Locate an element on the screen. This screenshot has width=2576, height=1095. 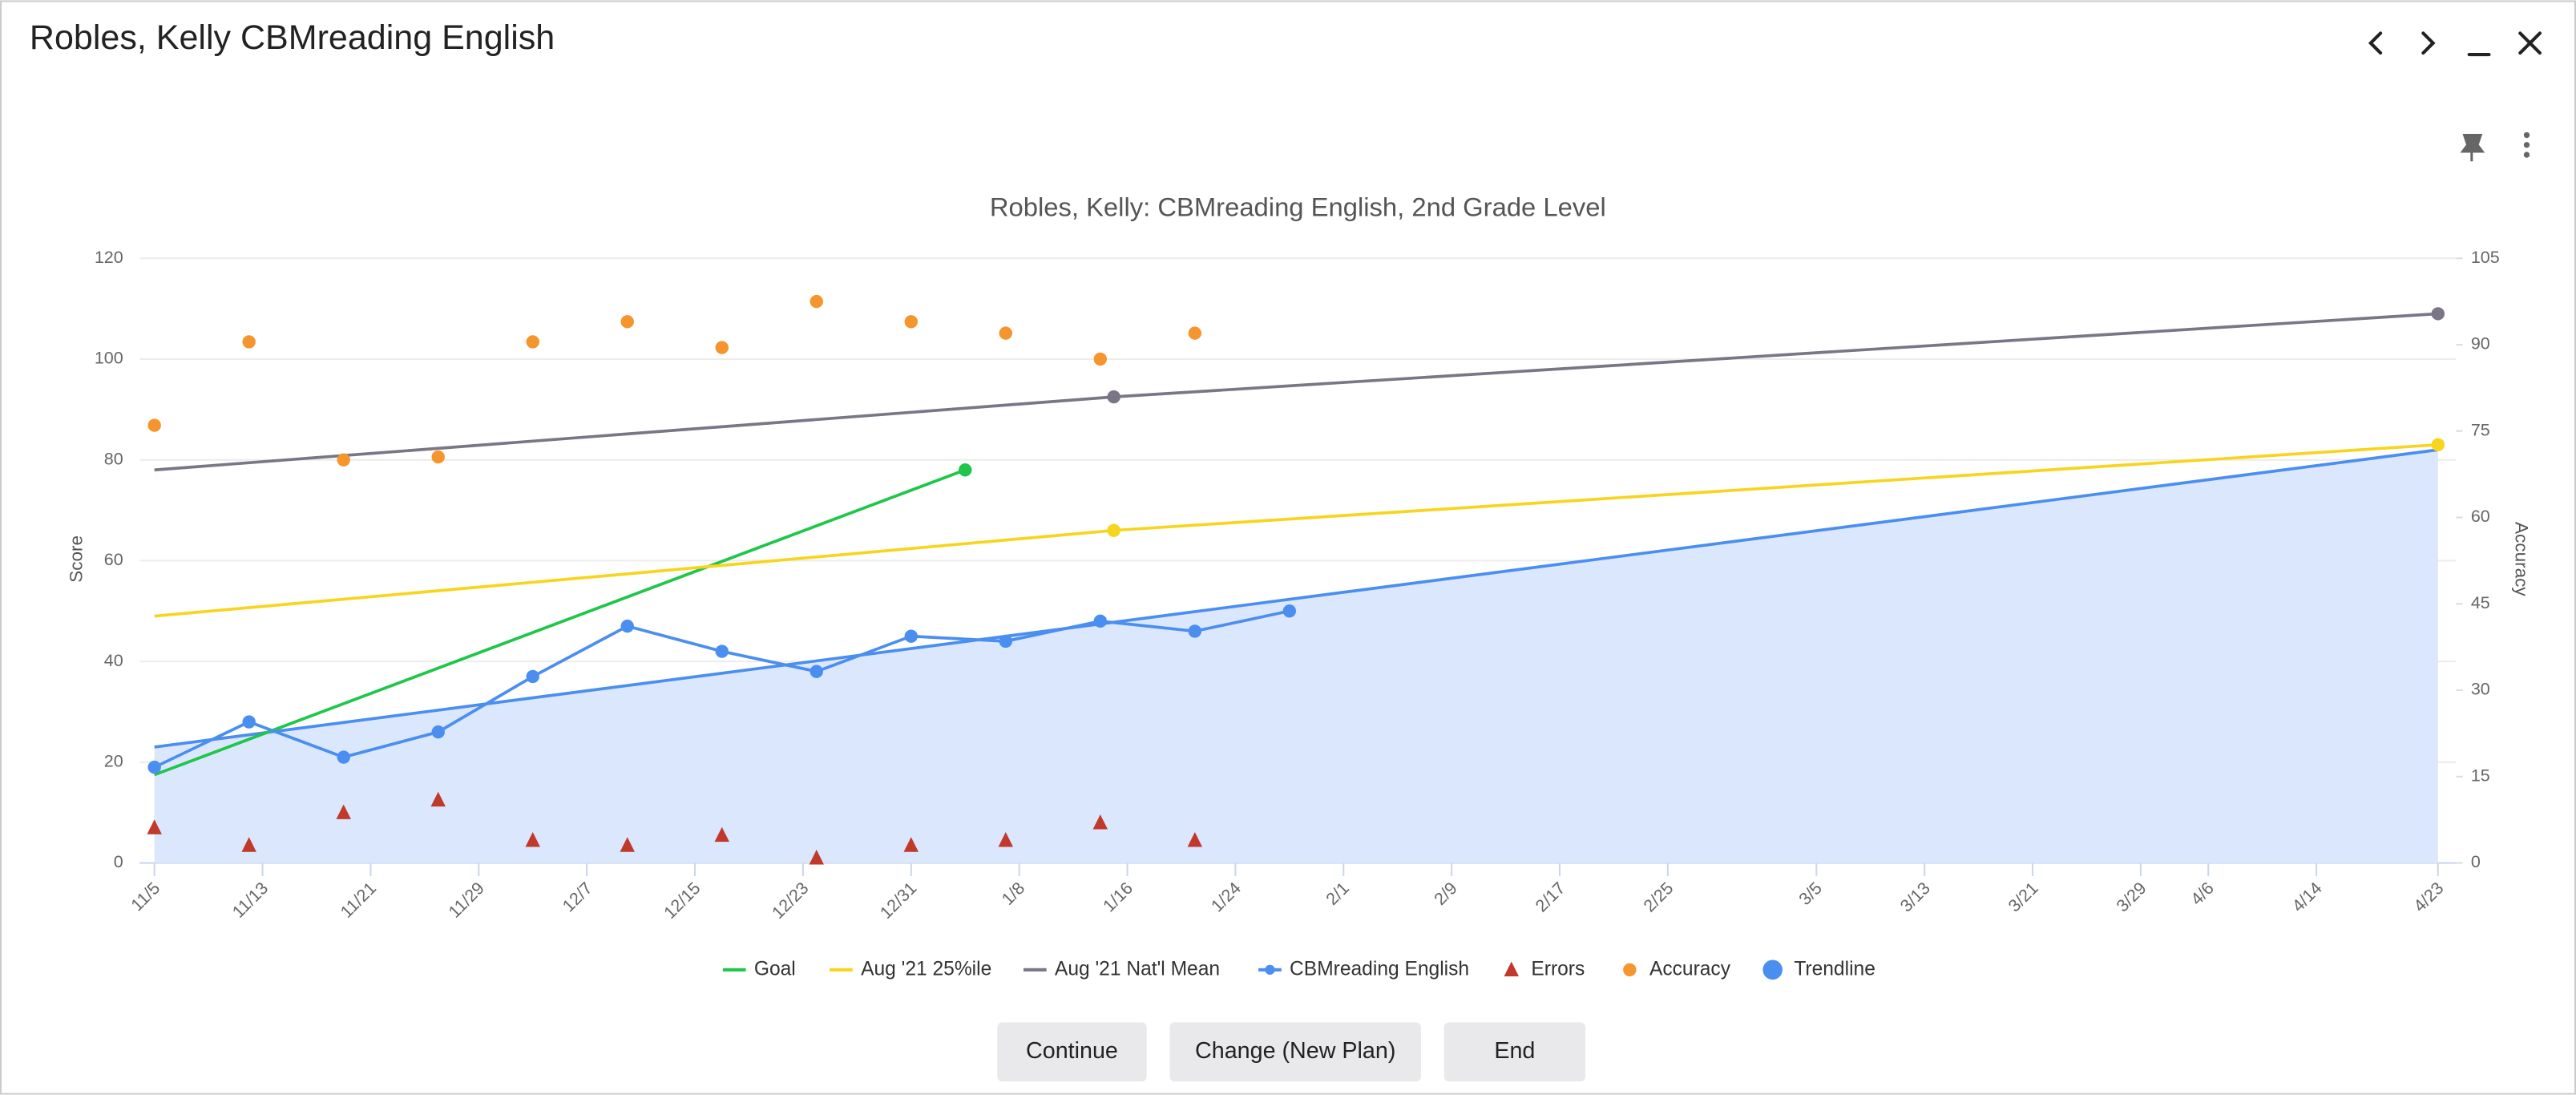
close-button is located at coordinates (2530, 43).